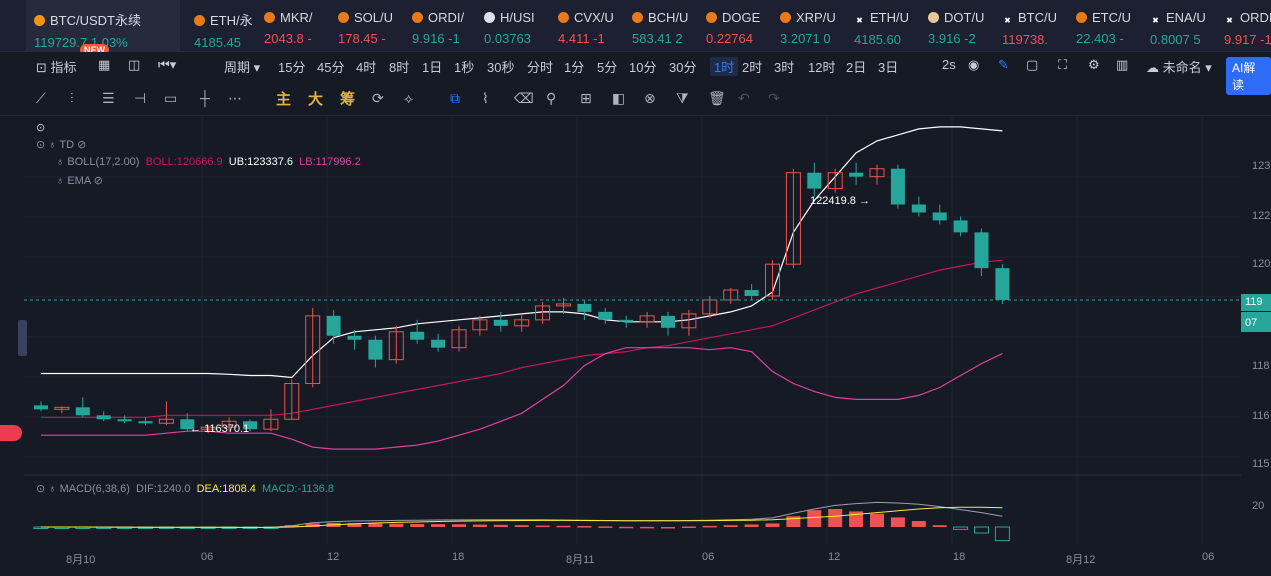  I want to click on ticker-tab-6: CVX/U 4.411 -1, so click(585, 26).